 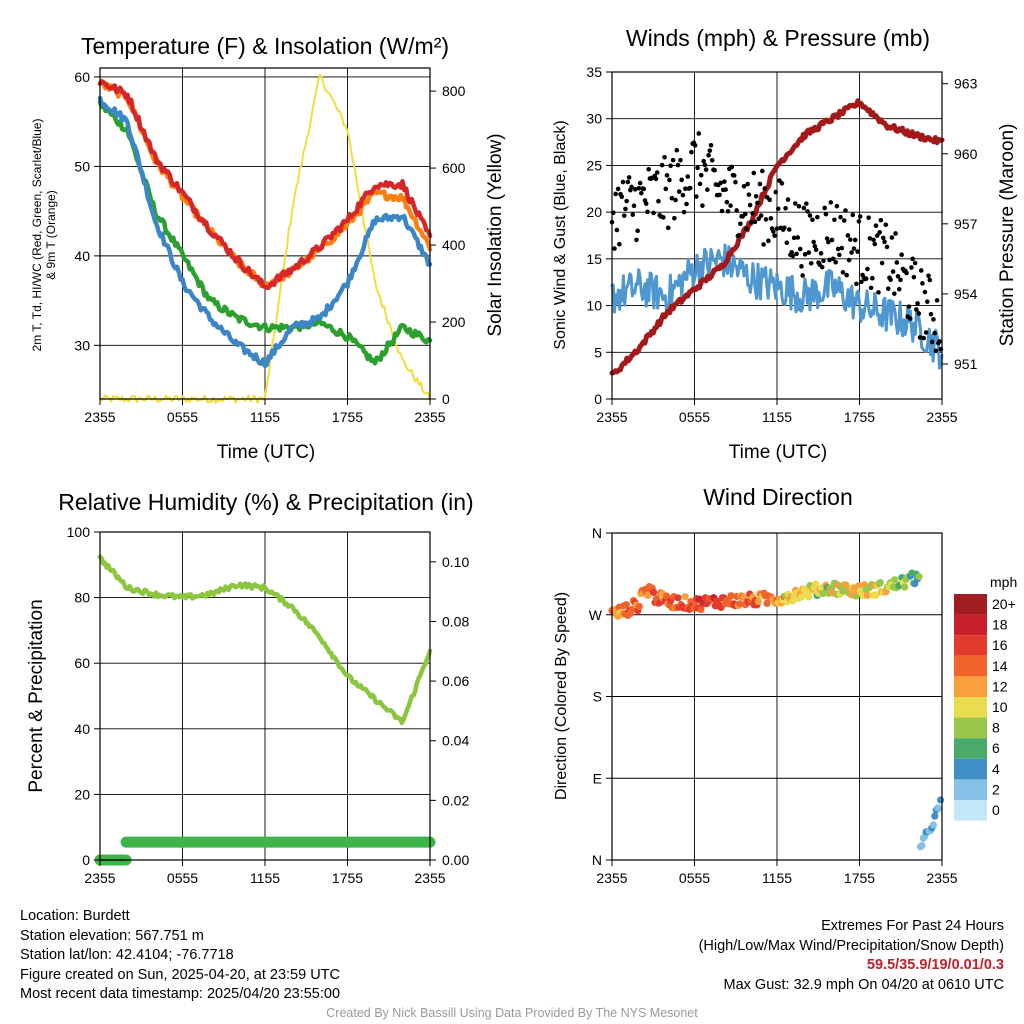 I want to click on series-line-pressure, so click(x=777, y=237).